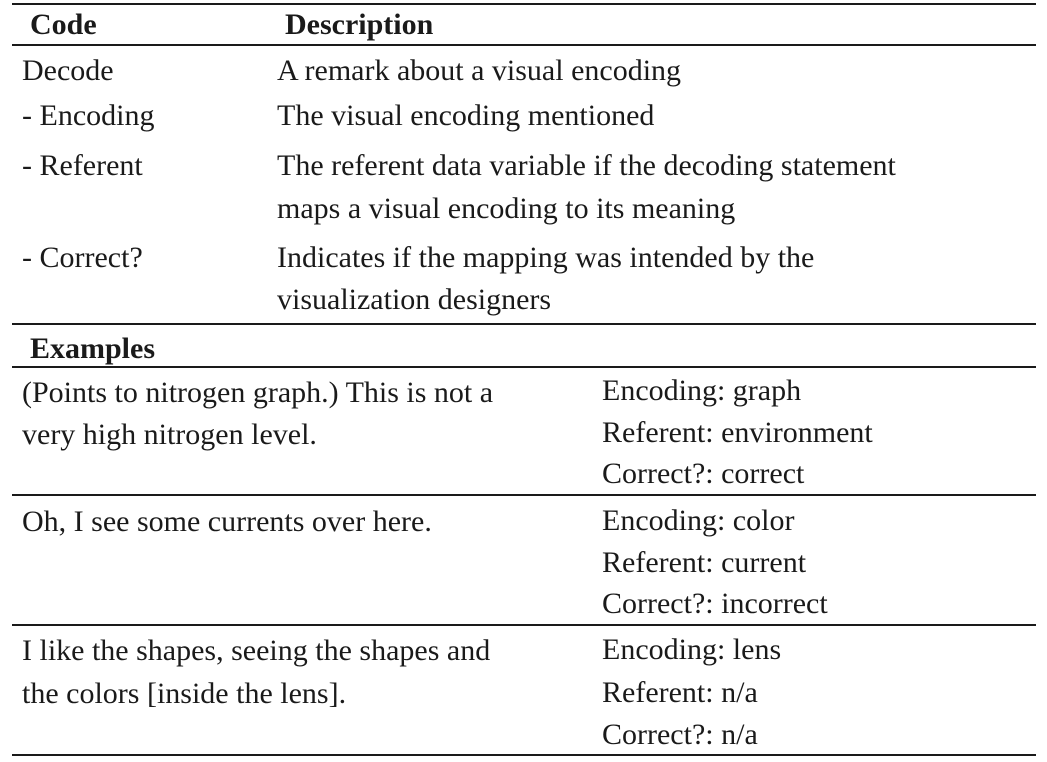  What do you see at coordinates (359, 24) in the screenshot?
I see `header-description: Description` at bounding box center [359, 24].